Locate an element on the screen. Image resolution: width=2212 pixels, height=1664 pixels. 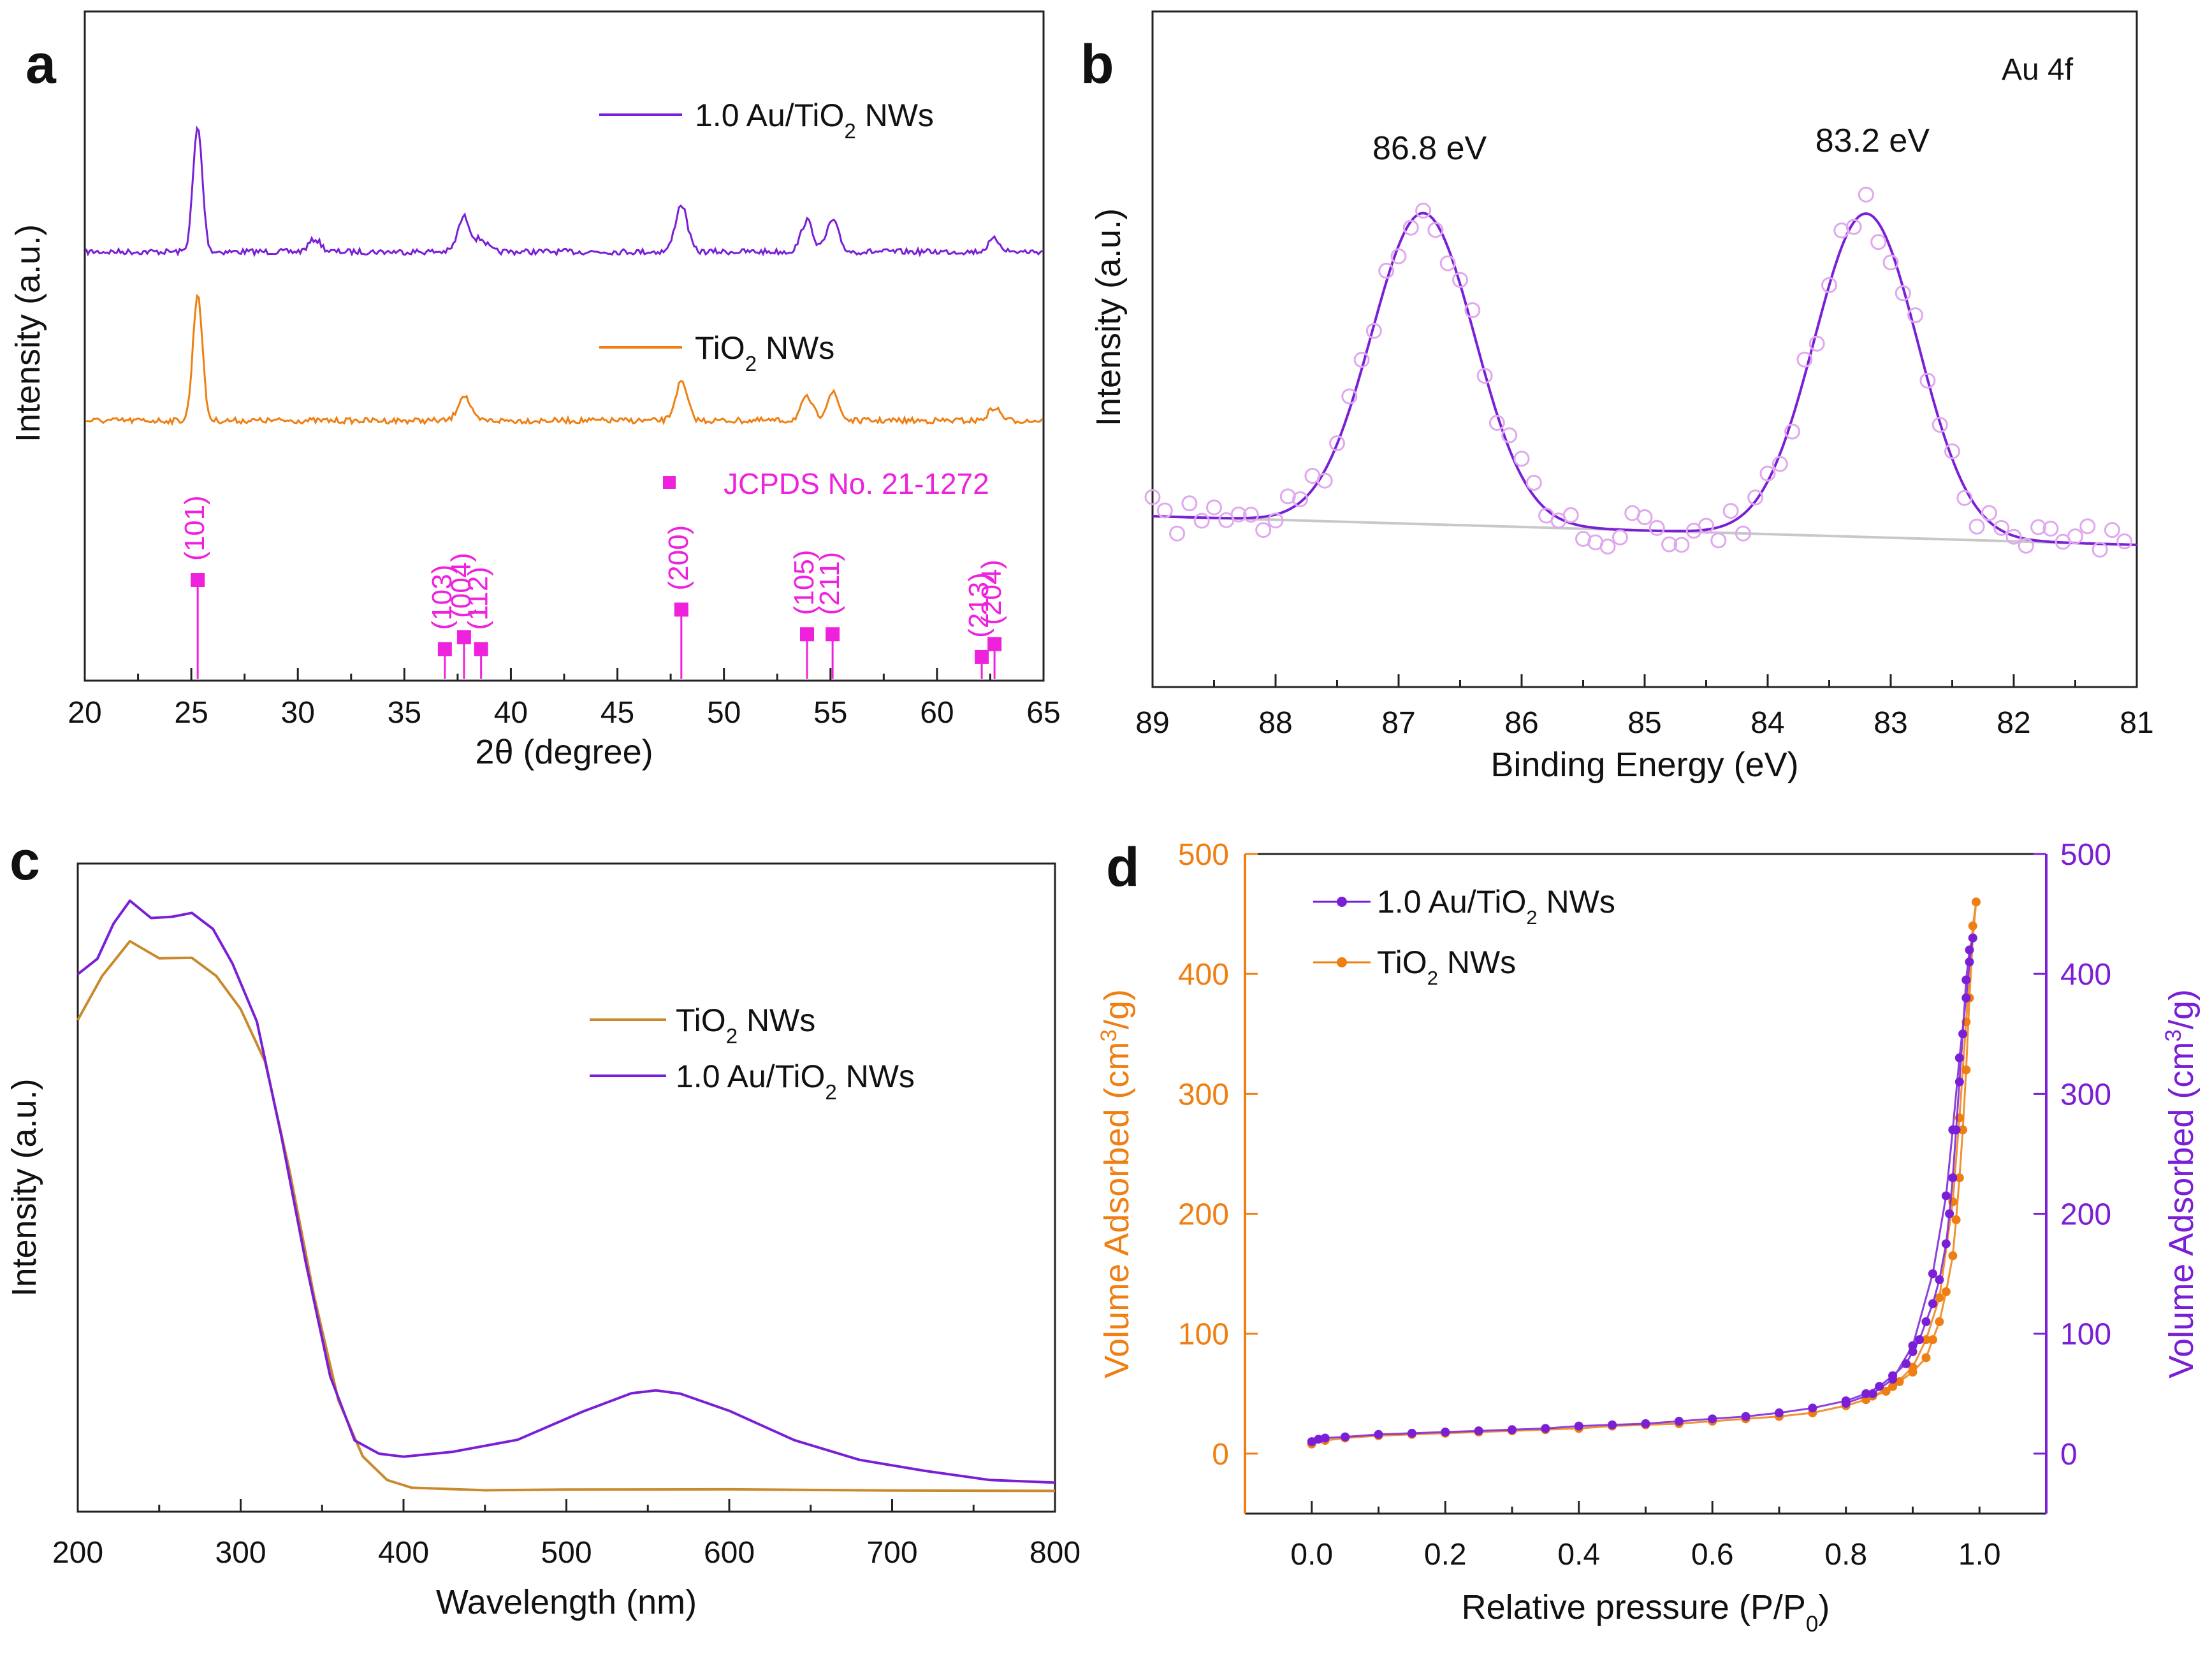
x-tick-label: 0.4 is located at coordinates (1578, 1555).